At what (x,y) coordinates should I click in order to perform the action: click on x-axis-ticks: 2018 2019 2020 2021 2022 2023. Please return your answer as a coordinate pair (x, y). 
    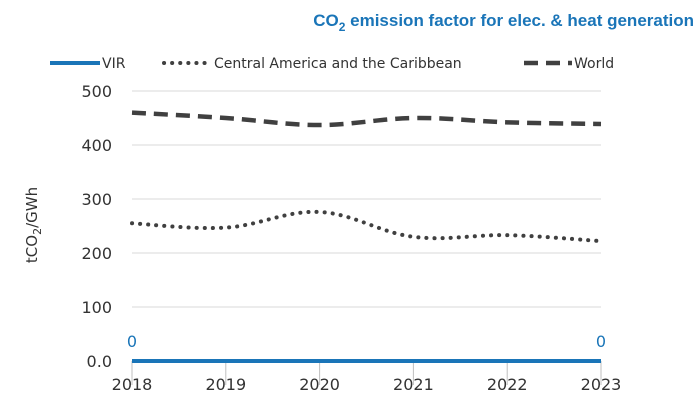
    Looking at the image, I should click on (367, 377).